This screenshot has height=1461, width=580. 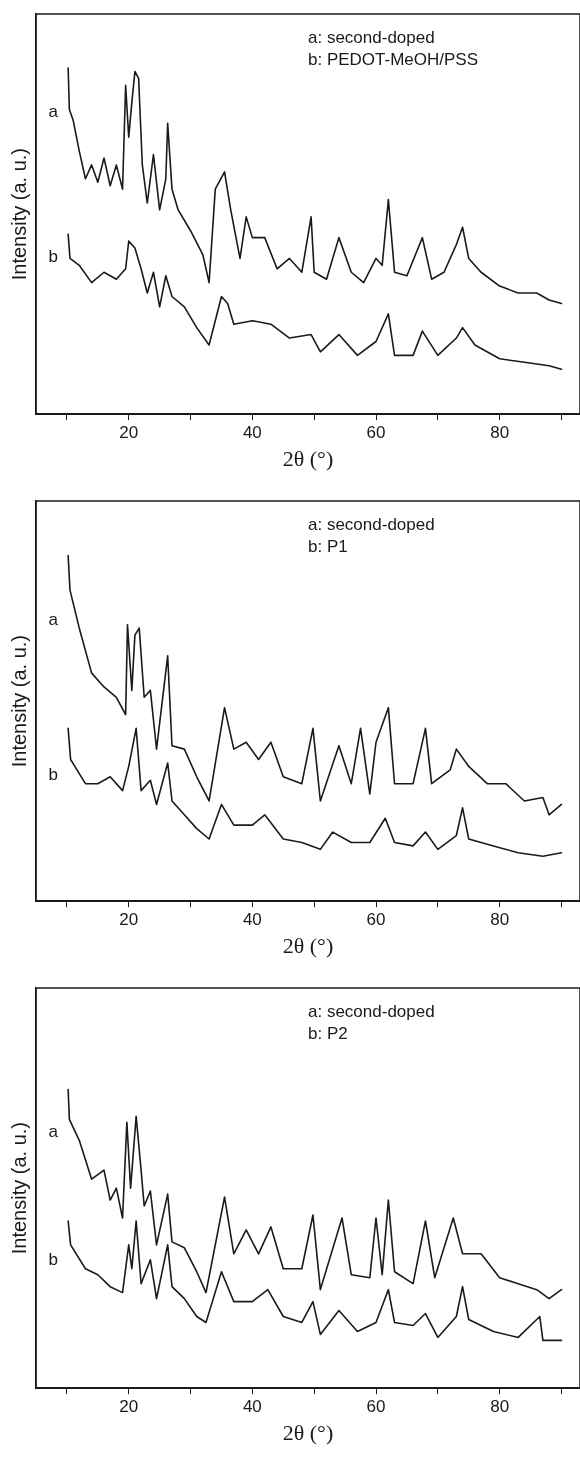 What do you see at coordinates (328, 1033) in the screenshot?
I see `text: b: P2` at bounding box center [328, 1033].